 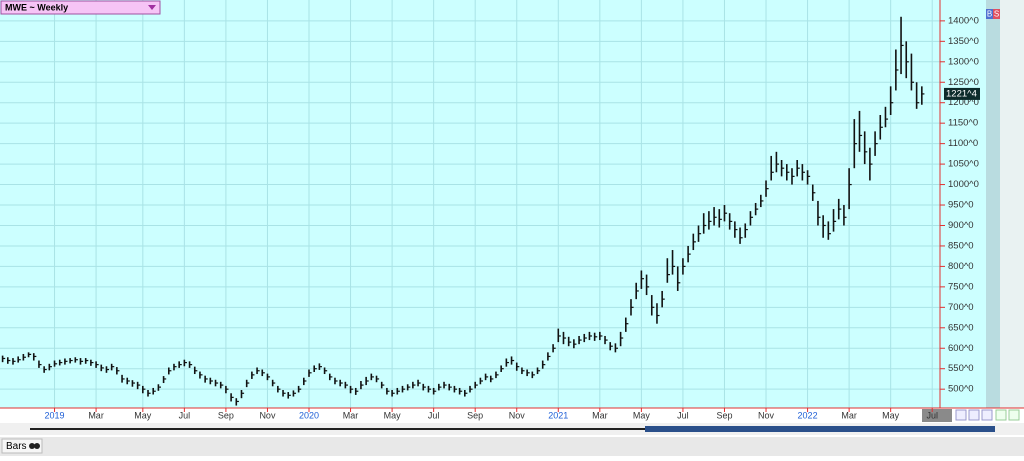 What do you see at coordinates (963, 41) in the screenshot?
I see `y-tick-label: 1350^0` at bounding box center [963, 41].